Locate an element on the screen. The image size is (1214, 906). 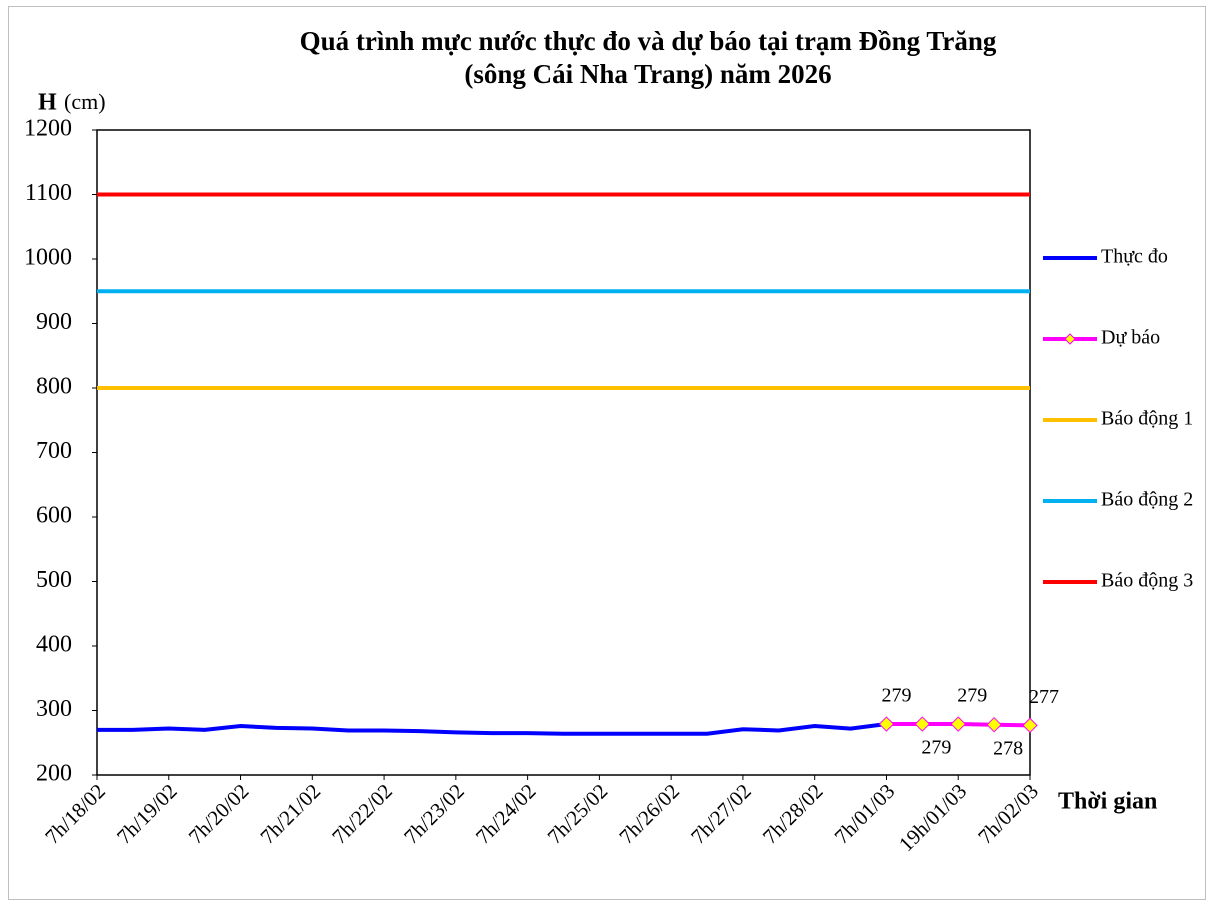
x-tick-label: 7h/19/02 is located at coordinates (147, 814).